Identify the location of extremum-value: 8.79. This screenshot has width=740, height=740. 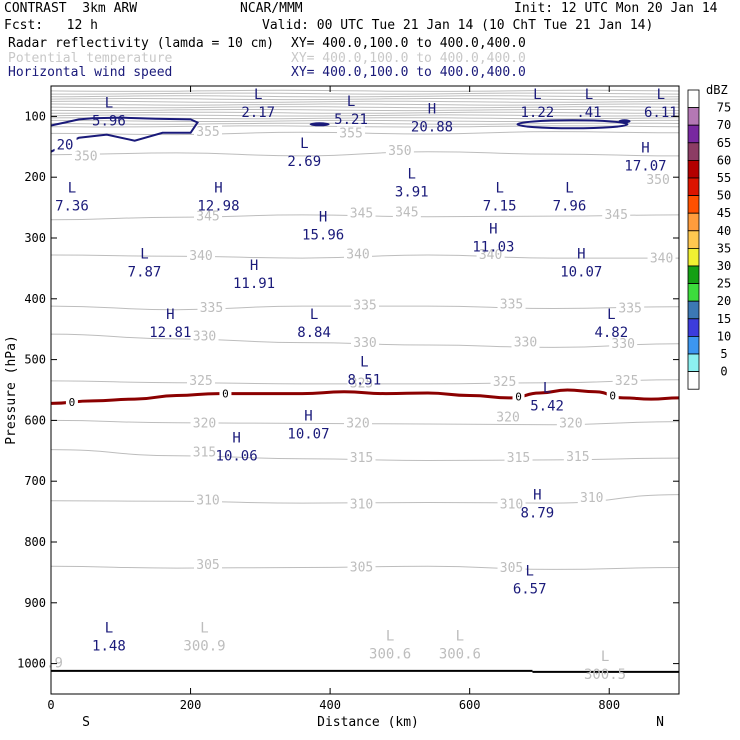
(537, 513).